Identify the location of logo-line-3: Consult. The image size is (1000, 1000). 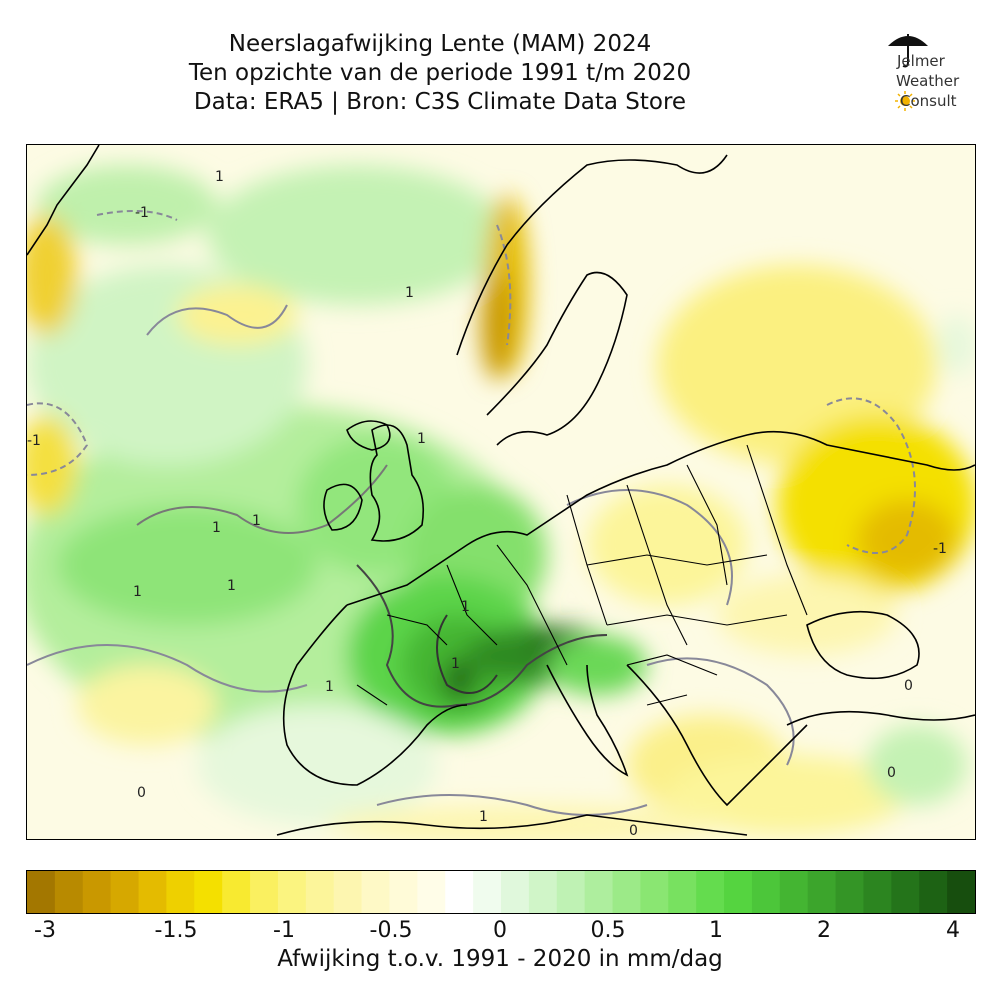
(928, 101).